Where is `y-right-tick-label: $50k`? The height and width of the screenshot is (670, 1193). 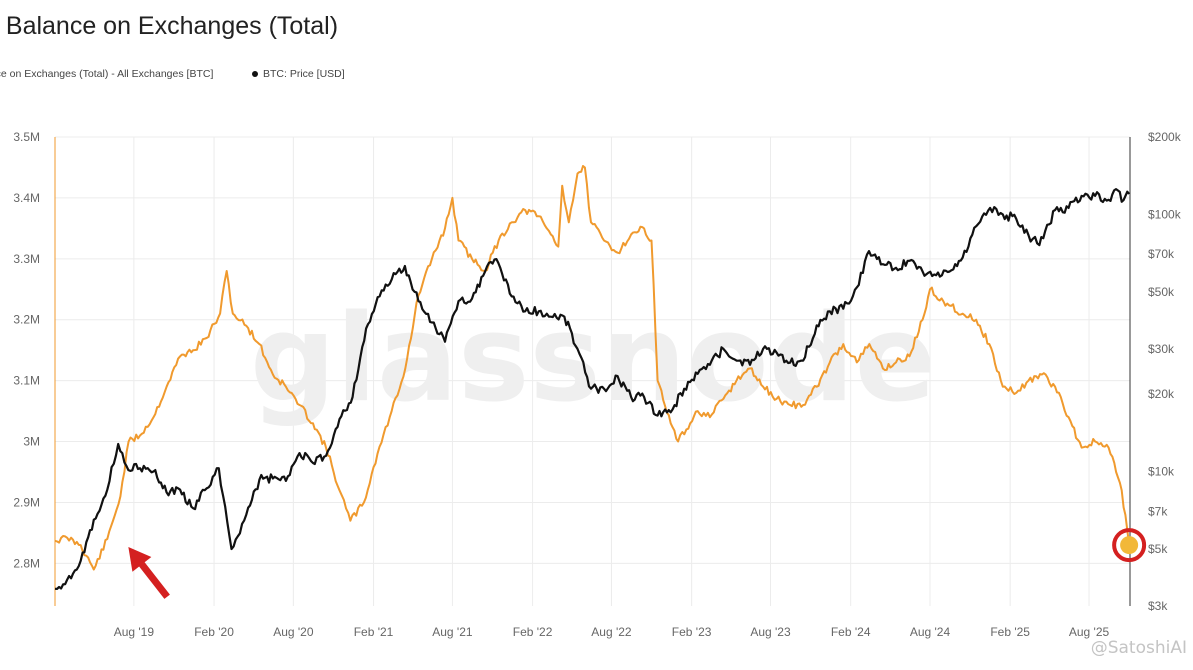
y-right-tick-label: $50k is located at coordinates (1161, 292).